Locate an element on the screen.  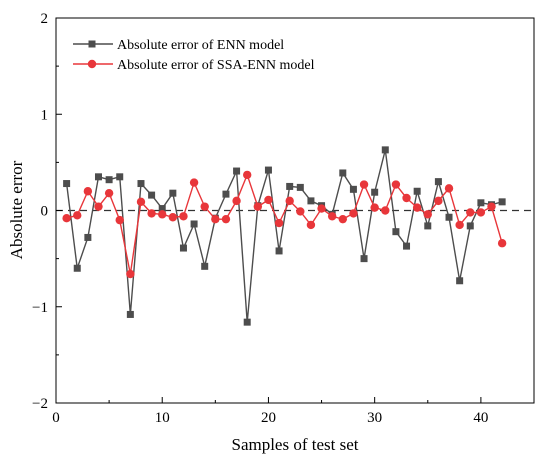
x-axis-title: Samples of test set is located at coordinates (294, 444).